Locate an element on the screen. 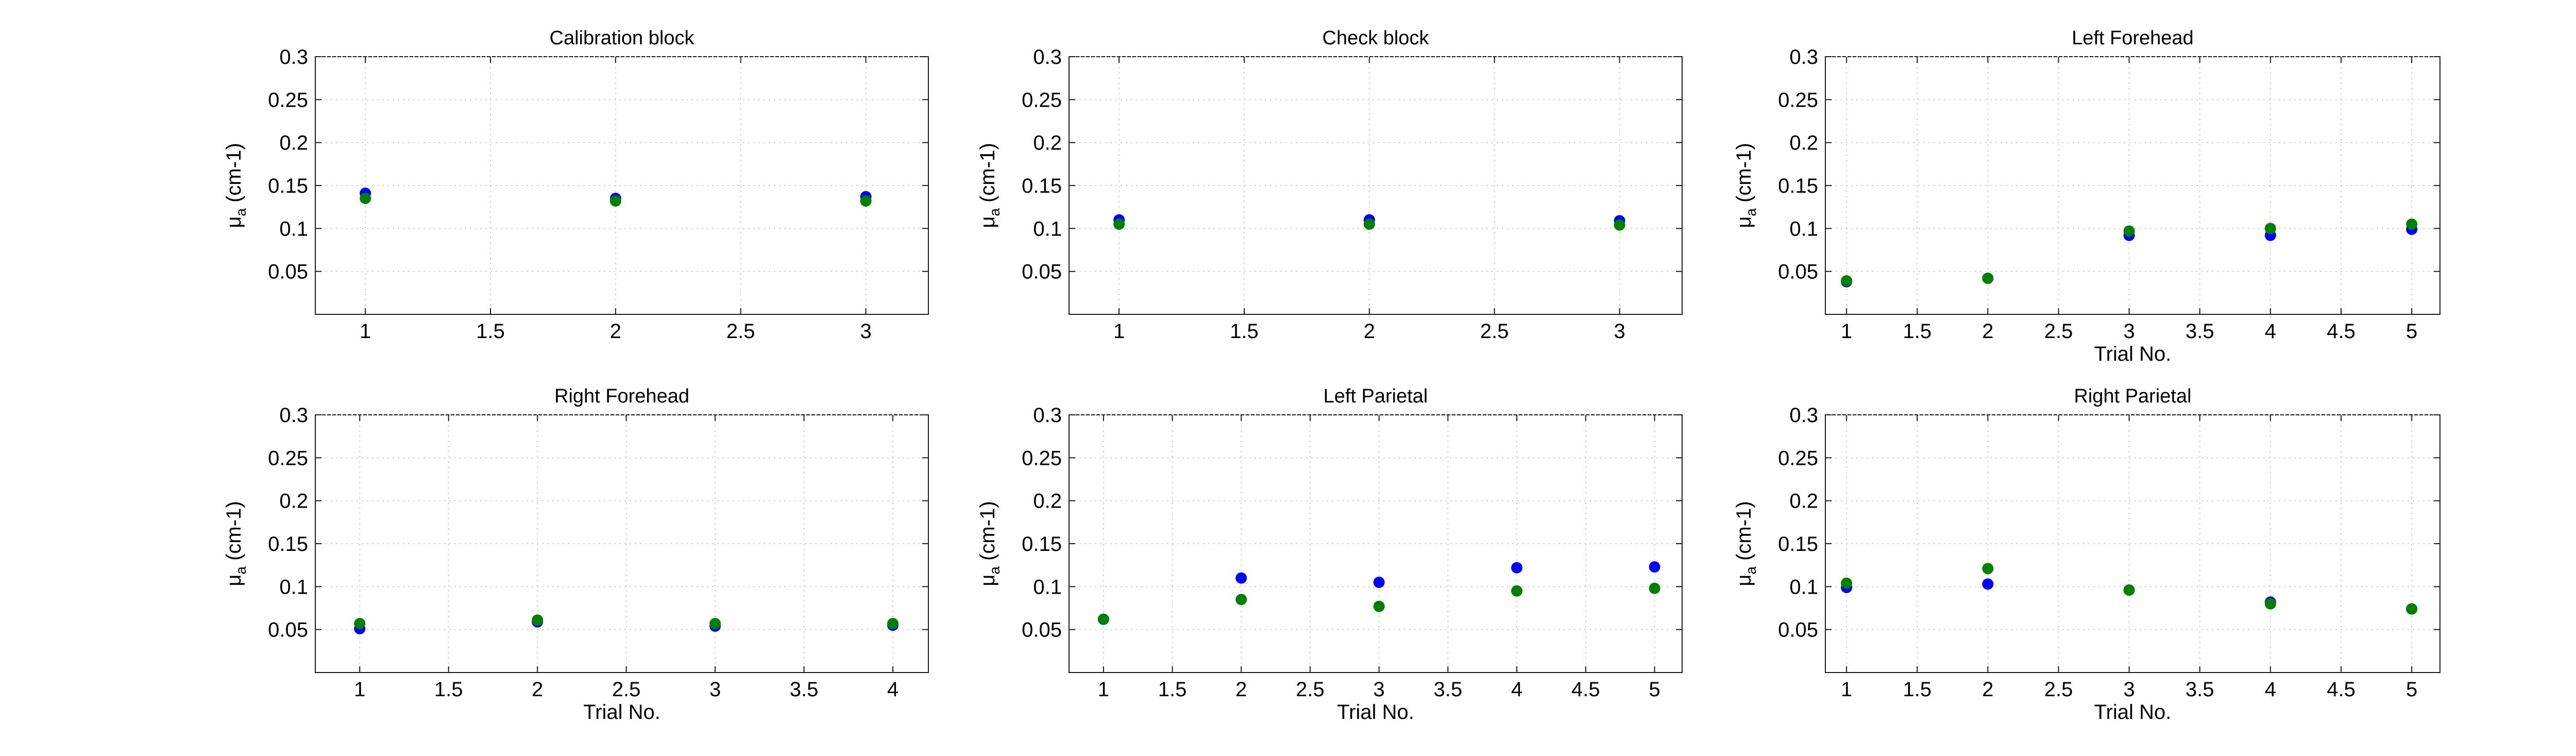 The image size is (2576, 756). subplot-title: Calibration block is located at coordinates (622, 38).